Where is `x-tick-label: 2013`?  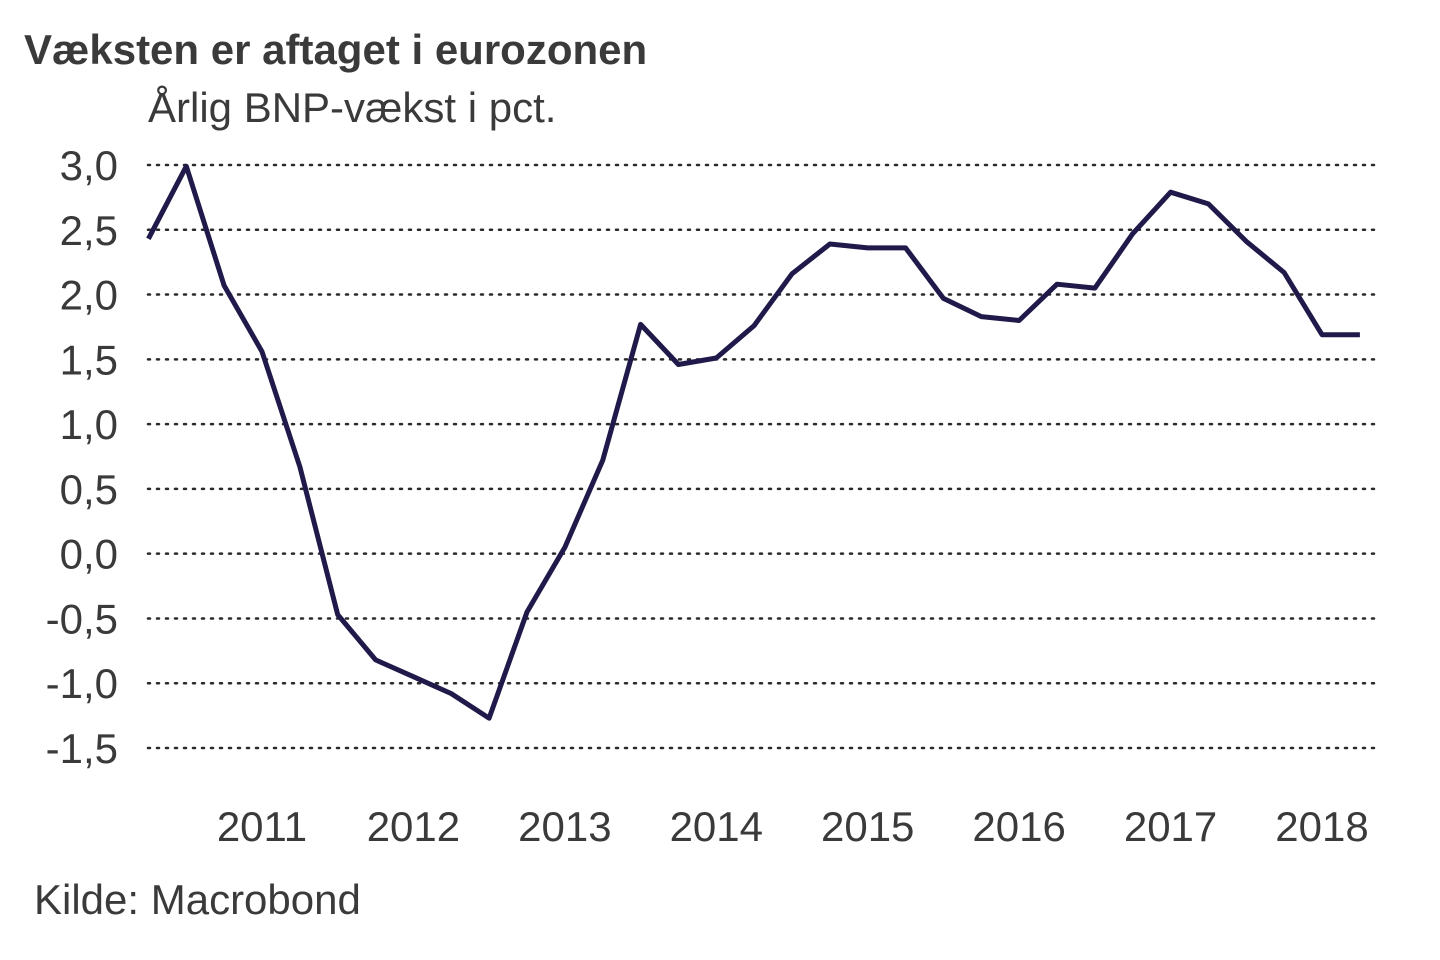
x-tick-label: 2013 is located at coordinates (564, 826).